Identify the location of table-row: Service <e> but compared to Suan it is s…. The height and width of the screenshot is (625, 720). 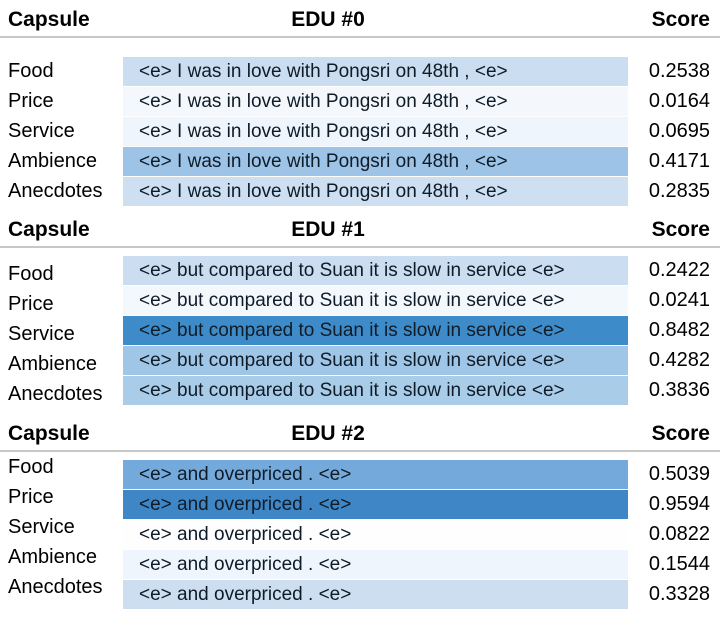
(360, 330).